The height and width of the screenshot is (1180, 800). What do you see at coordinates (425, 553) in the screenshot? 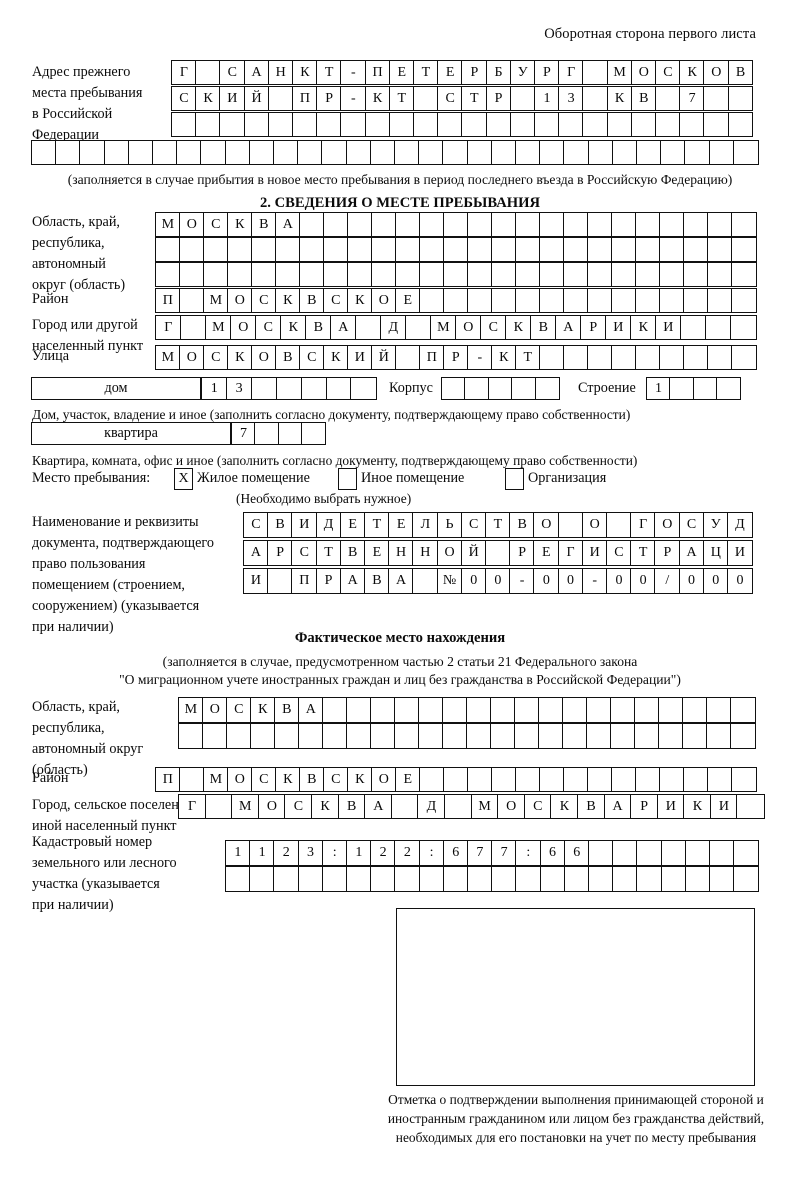
I see `char-cell: Н` at bounding box center [425, 553].